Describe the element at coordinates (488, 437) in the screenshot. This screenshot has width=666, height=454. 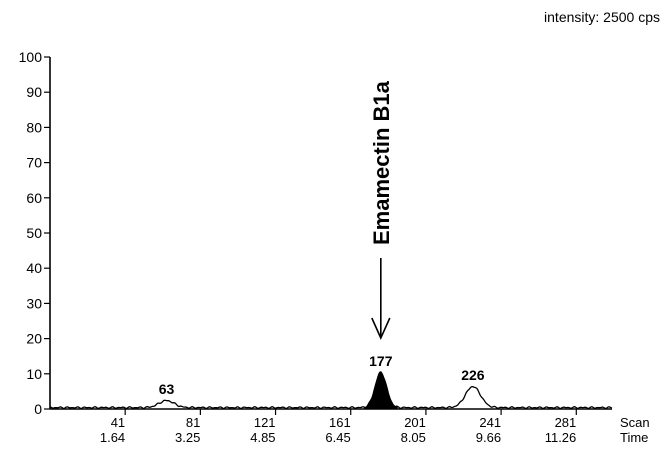
I see `x-tick-time-label: 9.66` at that location.